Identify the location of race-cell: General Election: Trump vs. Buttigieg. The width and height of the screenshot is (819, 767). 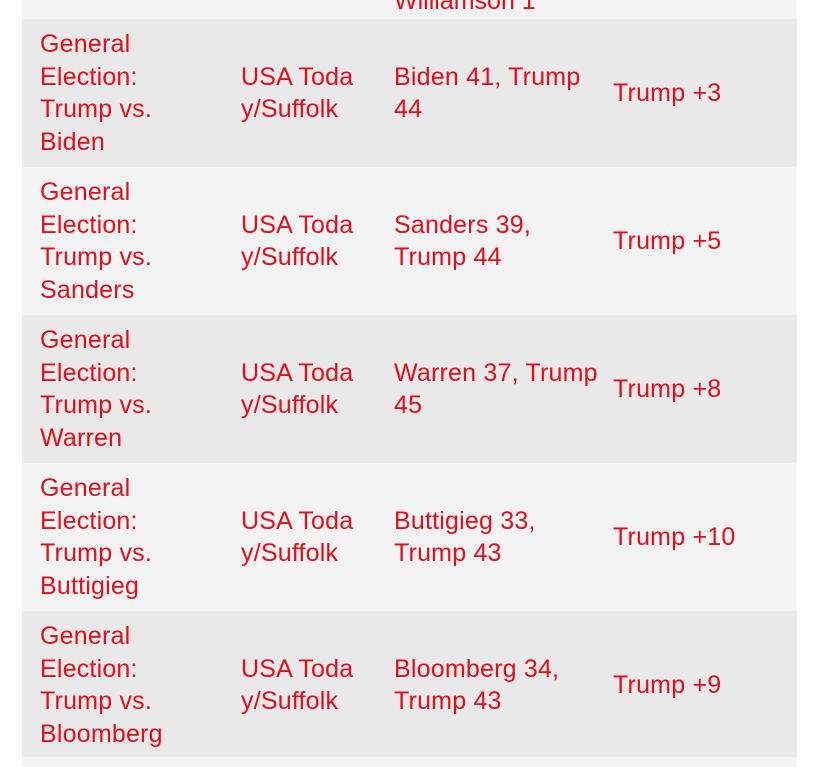
(96, 537).